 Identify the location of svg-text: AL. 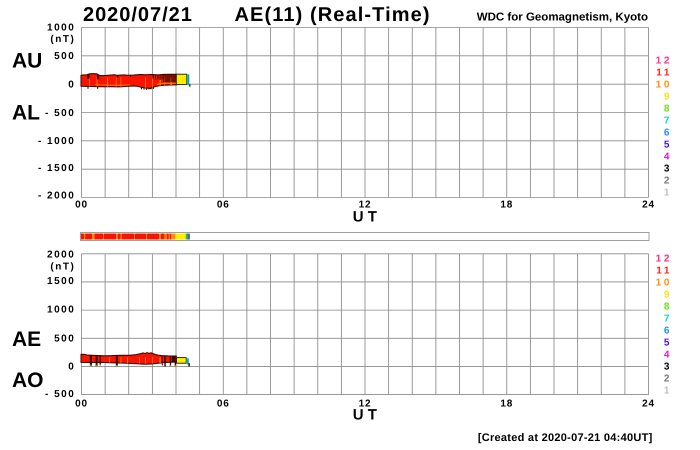
(26, 113).